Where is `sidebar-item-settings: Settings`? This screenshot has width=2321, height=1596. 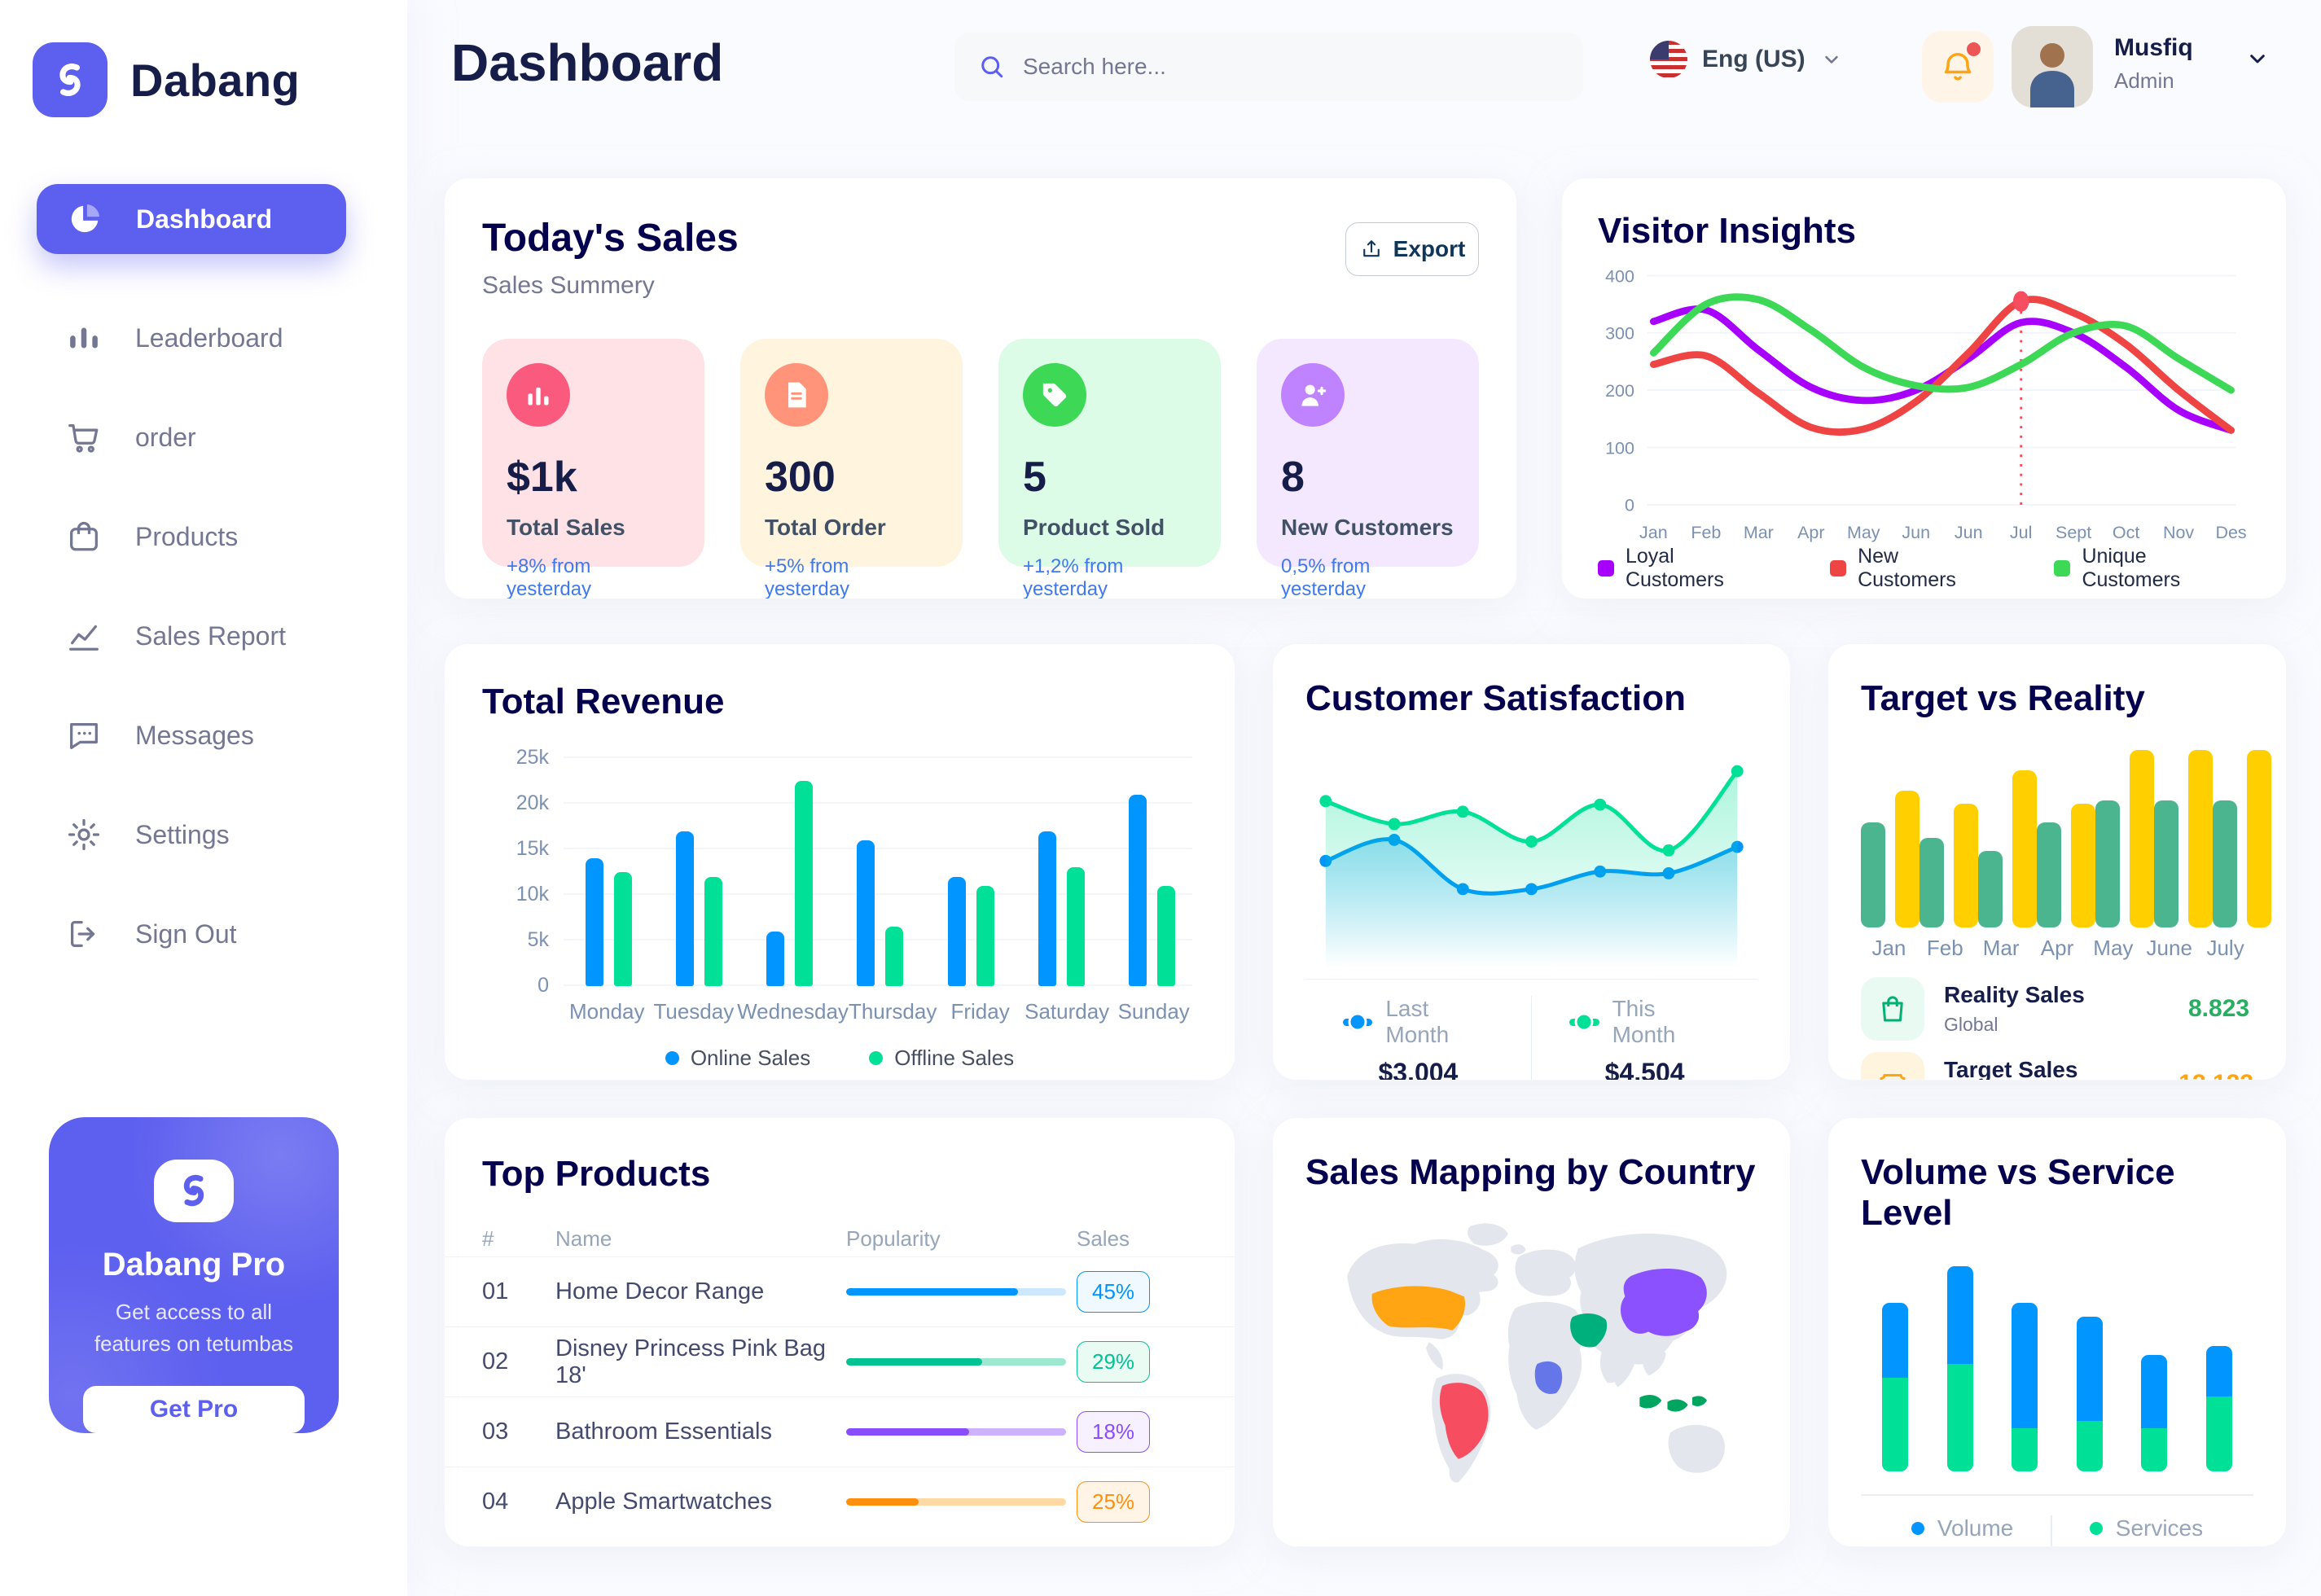
sidebar-item-settings: Settings is located at coordinates (203, 834).